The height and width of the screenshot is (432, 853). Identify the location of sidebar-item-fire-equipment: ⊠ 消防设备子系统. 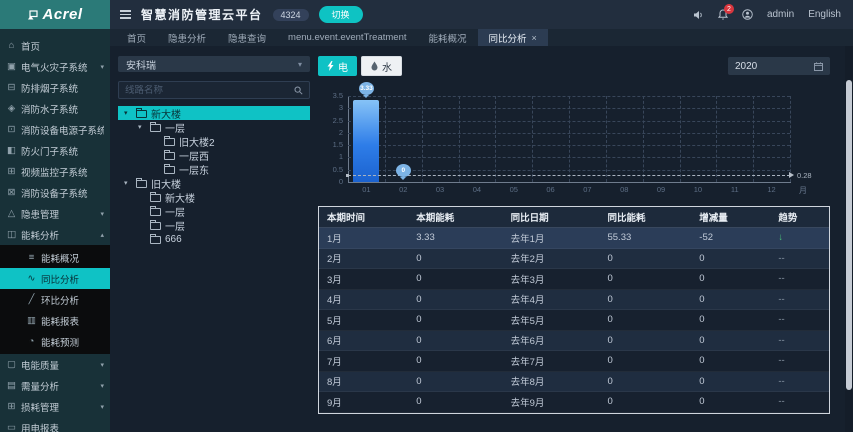
(55, 192).